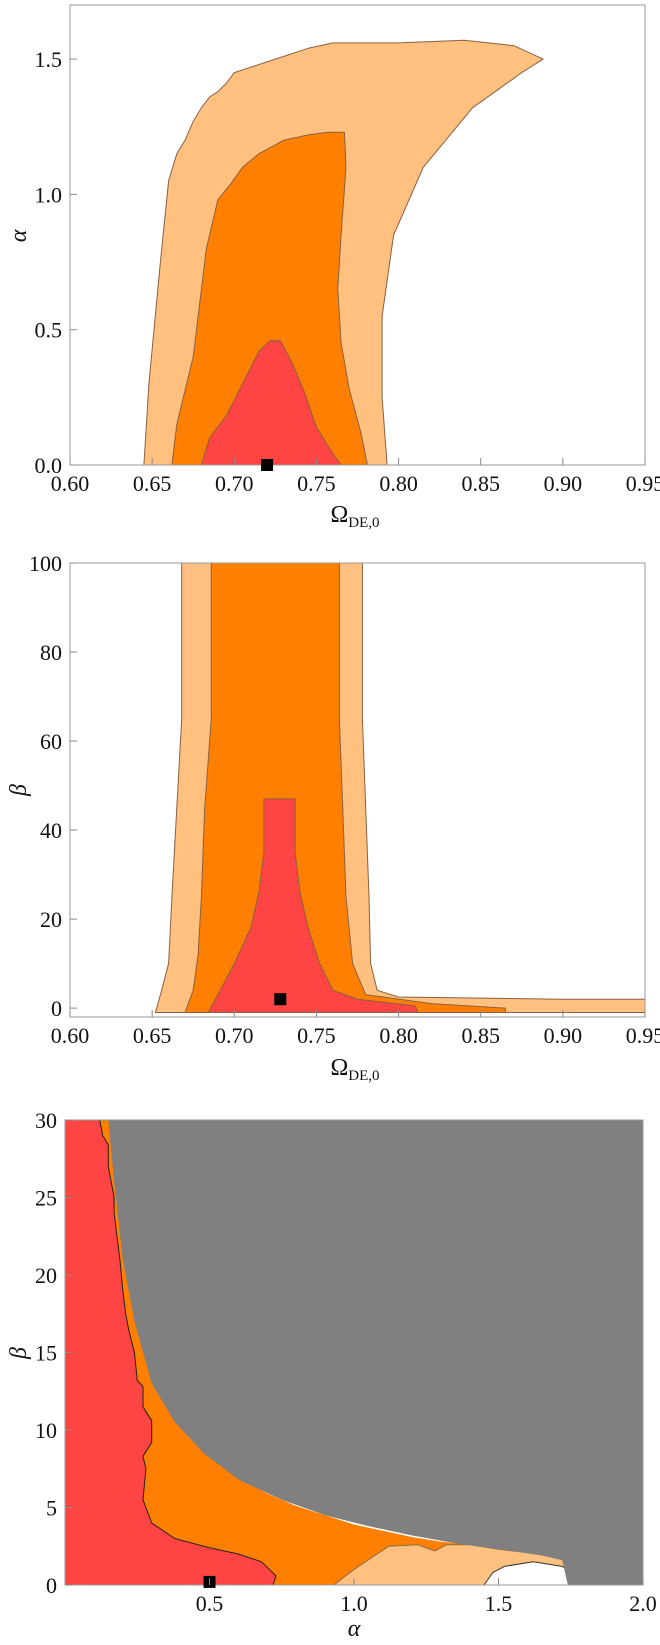 The image size is (660, 1645). Describe the element at coordinates (313, 905) in the screenshot. I see `panel-2-region-inner` at that location.